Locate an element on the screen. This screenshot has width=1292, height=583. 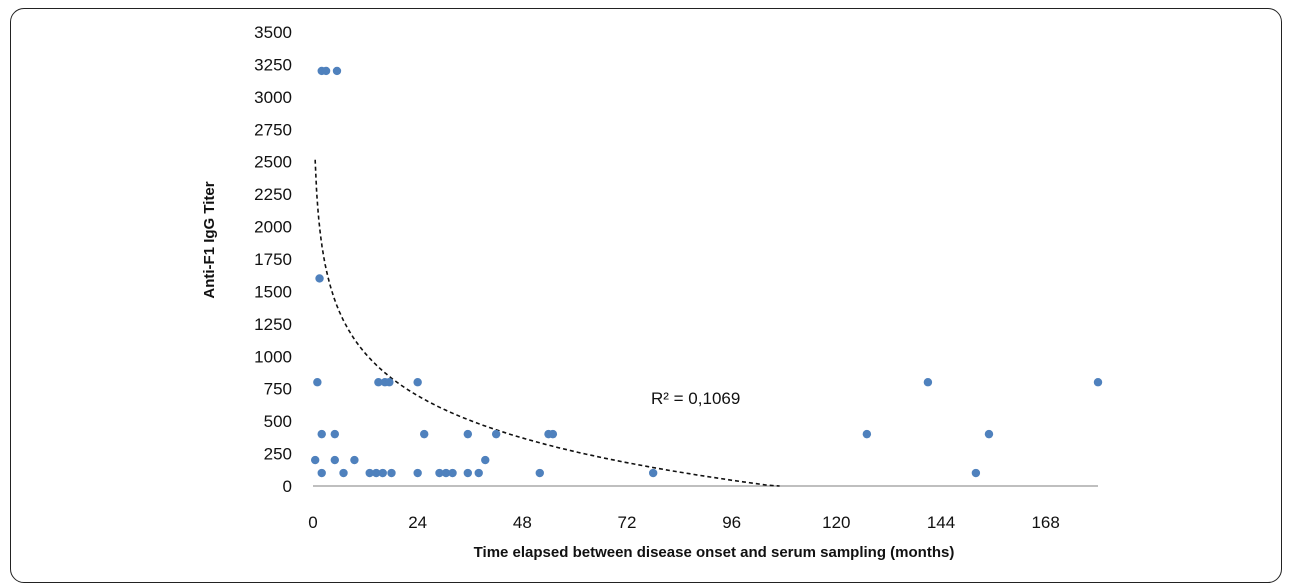
x-tick-label: 120 is located at coordinates (836, 522).